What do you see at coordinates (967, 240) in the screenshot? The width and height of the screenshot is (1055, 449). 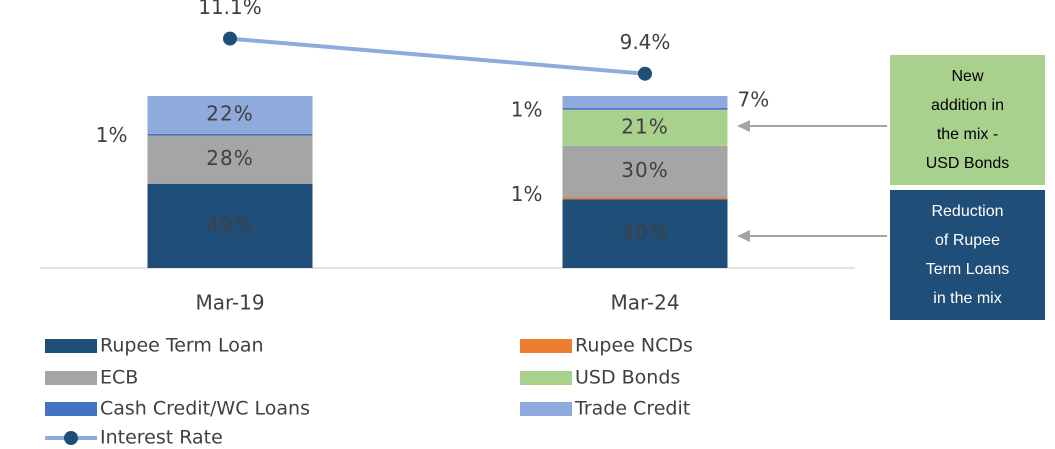 I see `annotation-text: of Rupee` at bounding box center [967, 240].